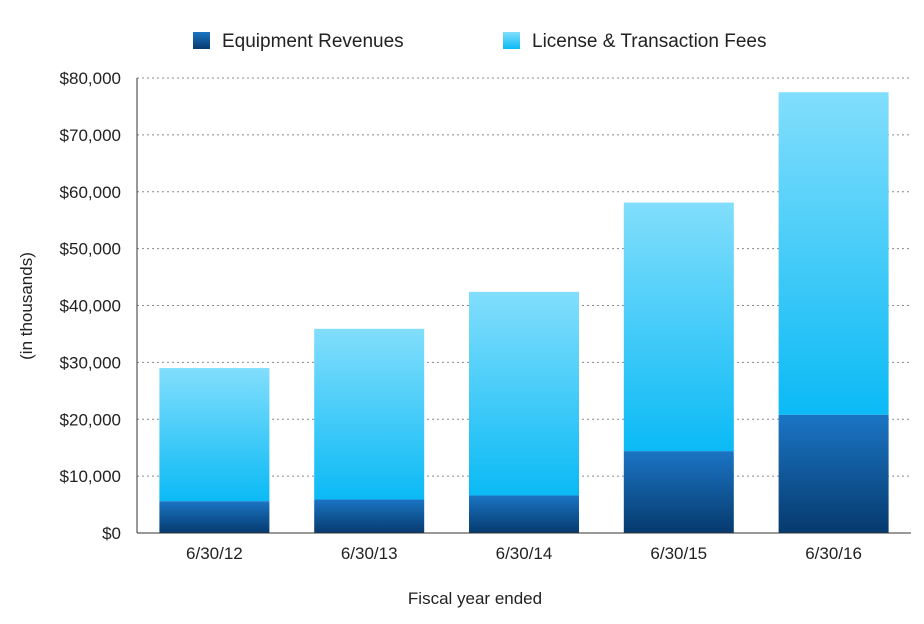 The image size is (924, 624). I want to click on x-tick-label: 6/30/14, so click(524, 553).